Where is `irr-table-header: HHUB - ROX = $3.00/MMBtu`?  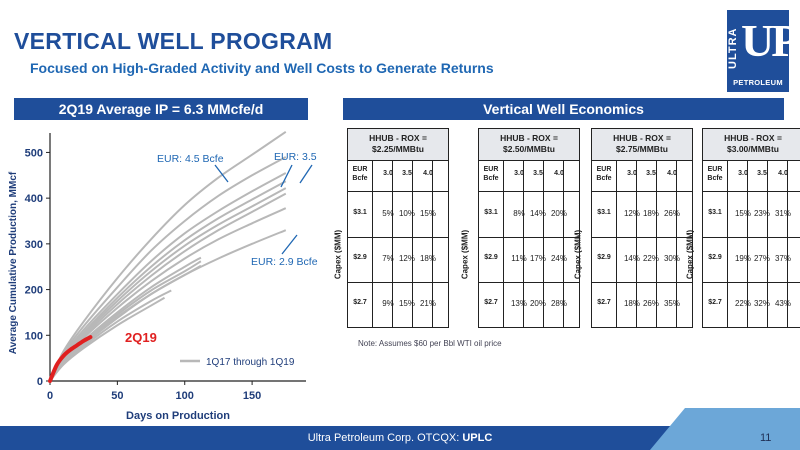 irr-table-header: HHUB - ROX = $3.00/MMBtu is located at coordinates (751, 145).